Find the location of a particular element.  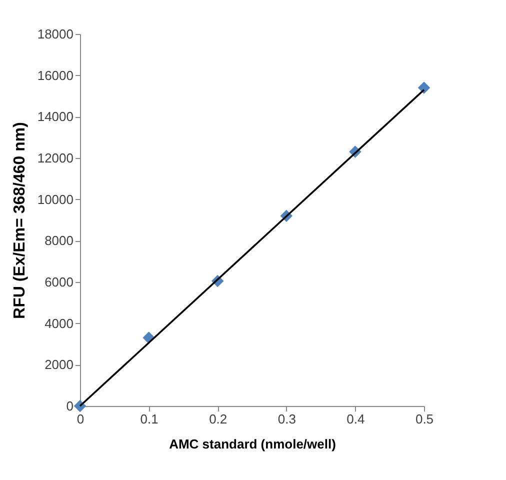

x-tick-label: 0.4 is located at coordinates (355, 419).